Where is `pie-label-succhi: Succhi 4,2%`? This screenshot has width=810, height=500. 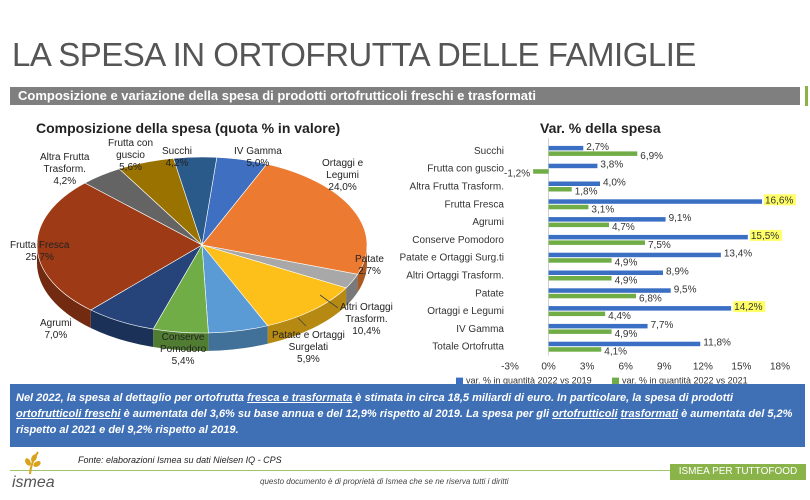 pie-label-succhi: Succhi 4,2% is located at coordinates (177, 158).